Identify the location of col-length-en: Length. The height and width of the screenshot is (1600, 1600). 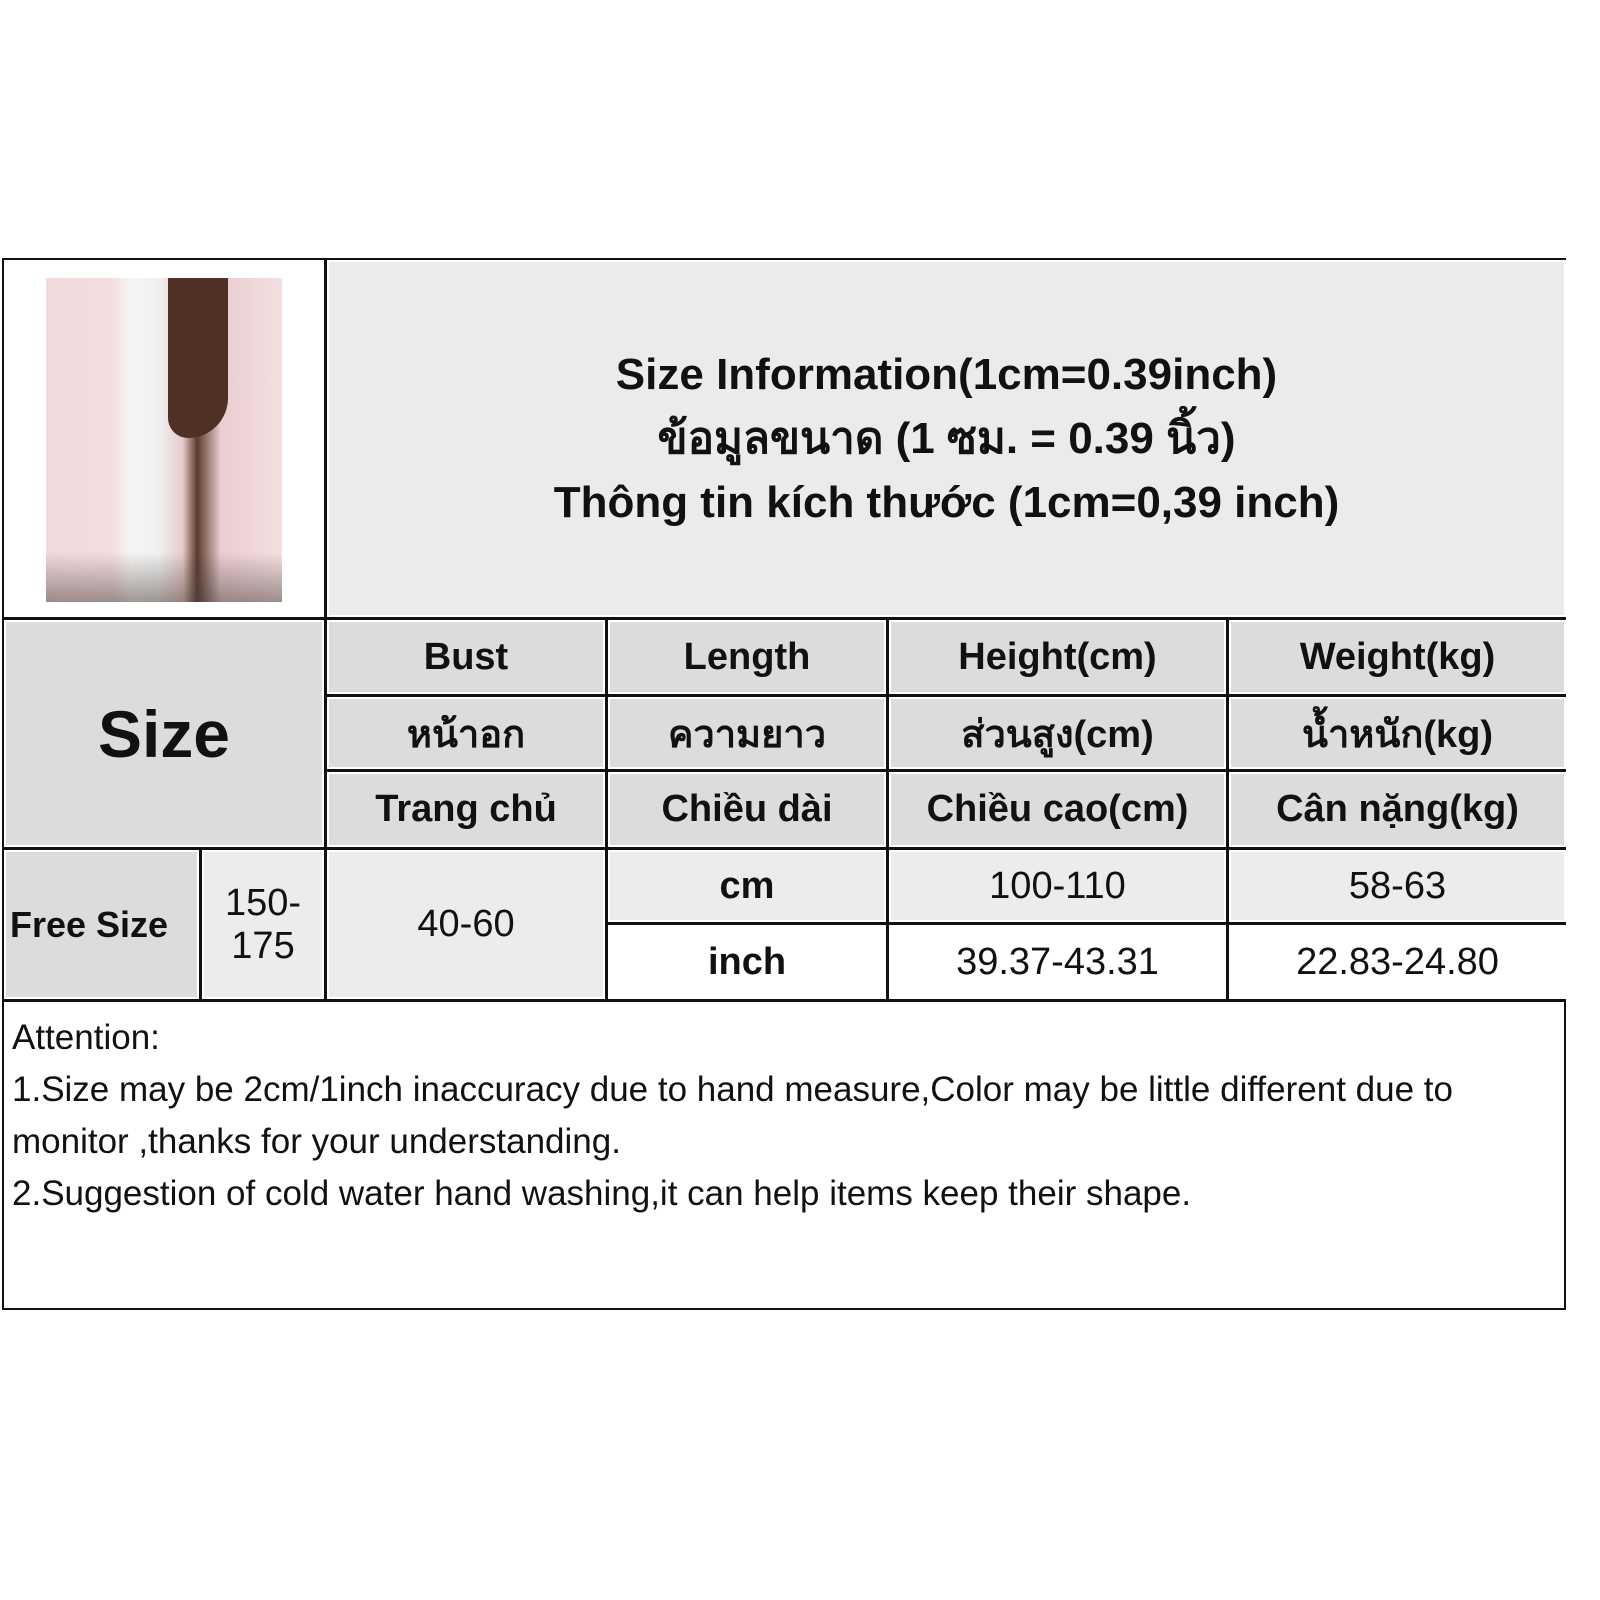
(747, 657).